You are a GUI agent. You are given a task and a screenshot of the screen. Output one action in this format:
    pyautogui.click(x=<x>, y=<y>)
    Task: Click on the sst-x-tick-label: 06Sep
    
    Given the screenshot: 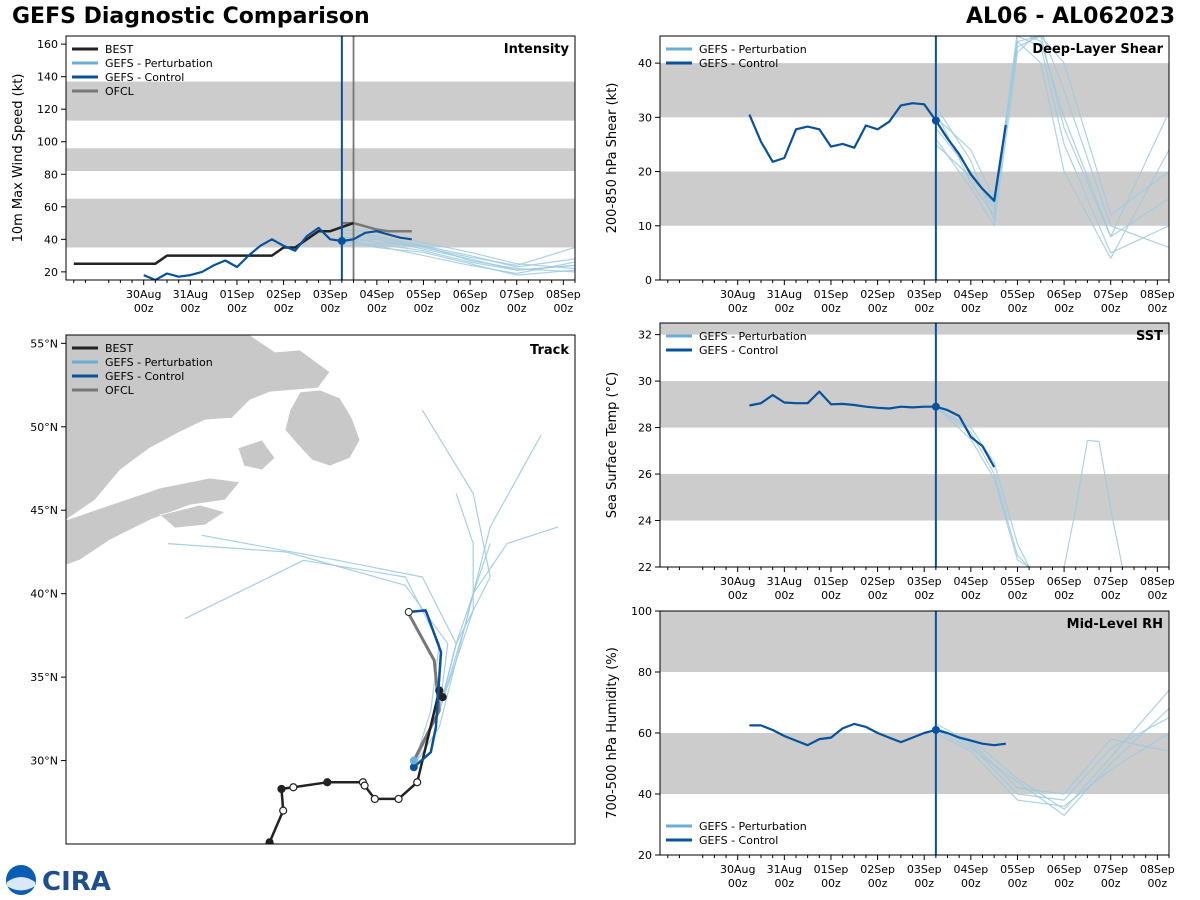 What is the action you would take?
    pyautogui.click(x=1064, y=581)
    